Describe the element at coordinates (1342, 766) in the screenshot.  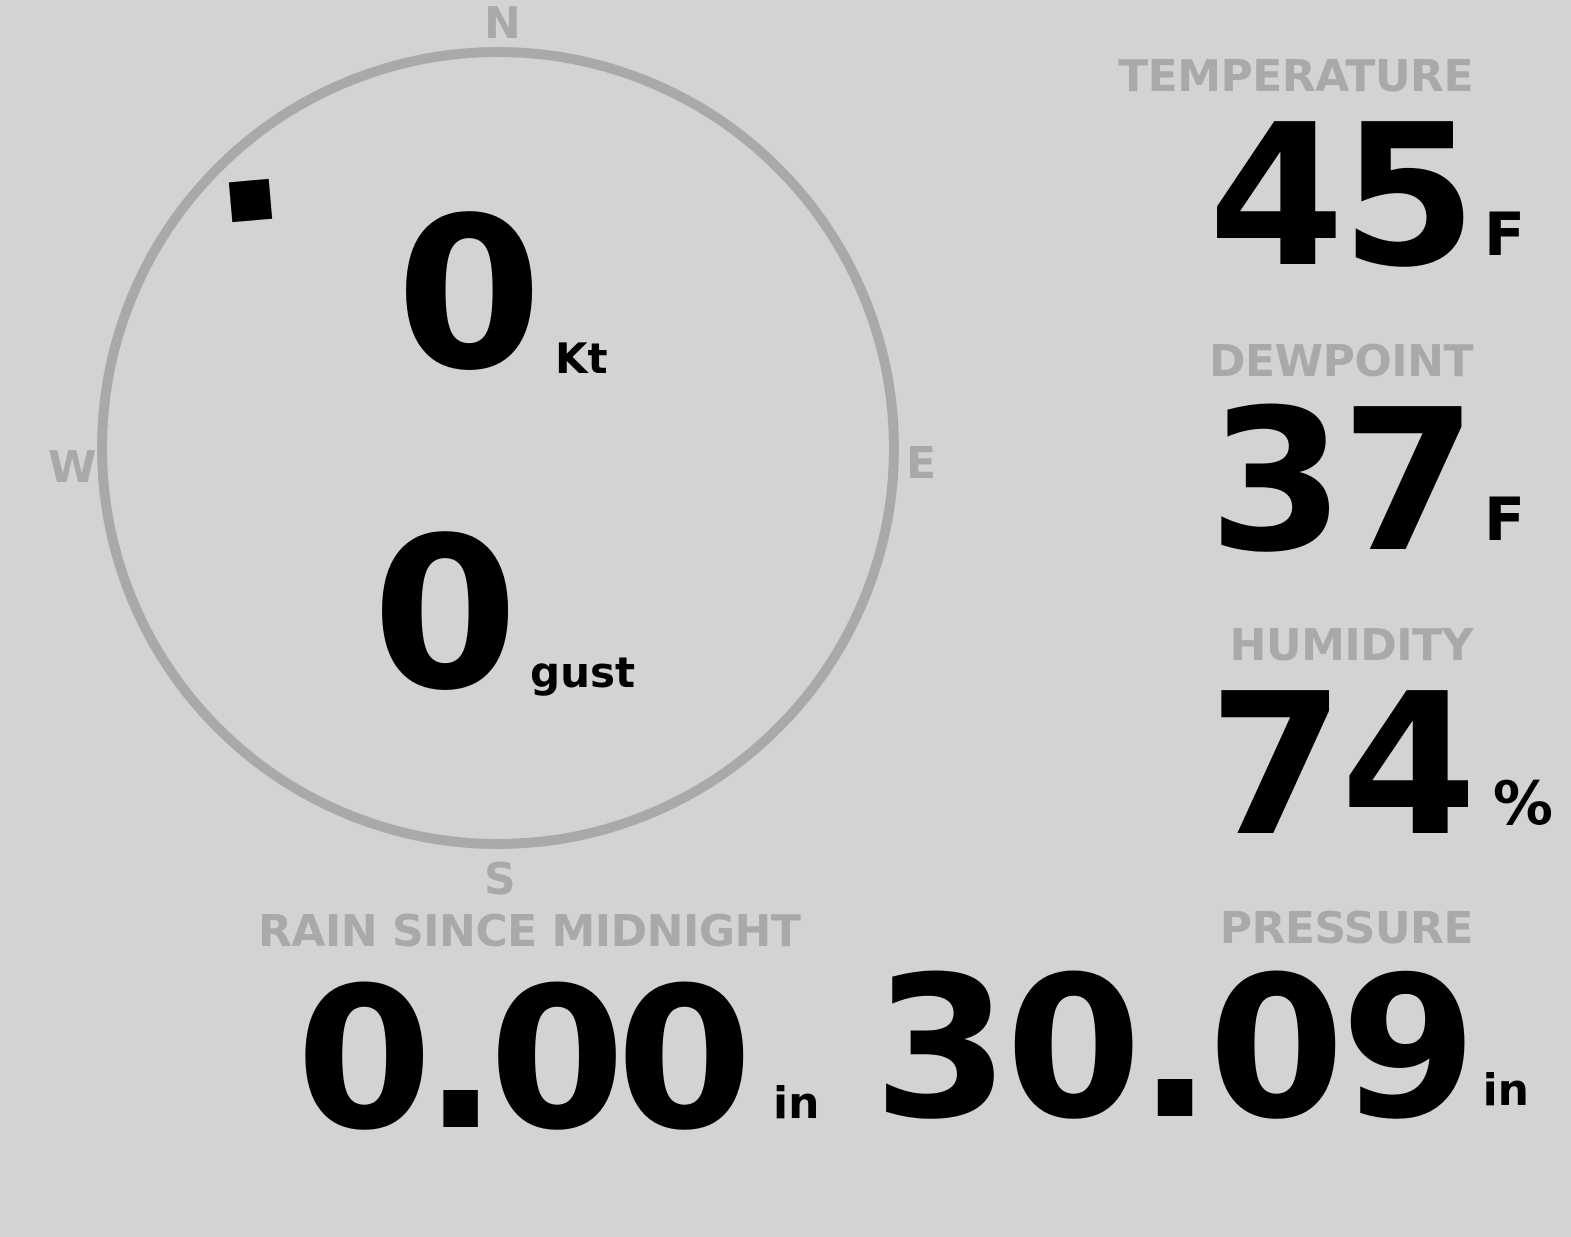
I see `humidity-value: 74` at that location.